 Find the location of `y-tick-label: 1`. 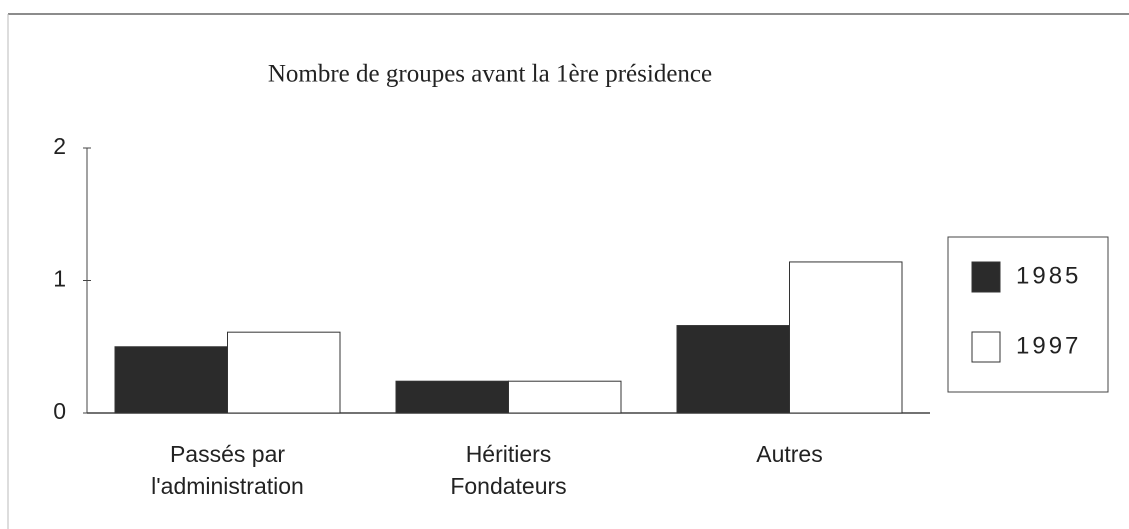

y-tick-label: 1 is located at coordinates (59, 279).